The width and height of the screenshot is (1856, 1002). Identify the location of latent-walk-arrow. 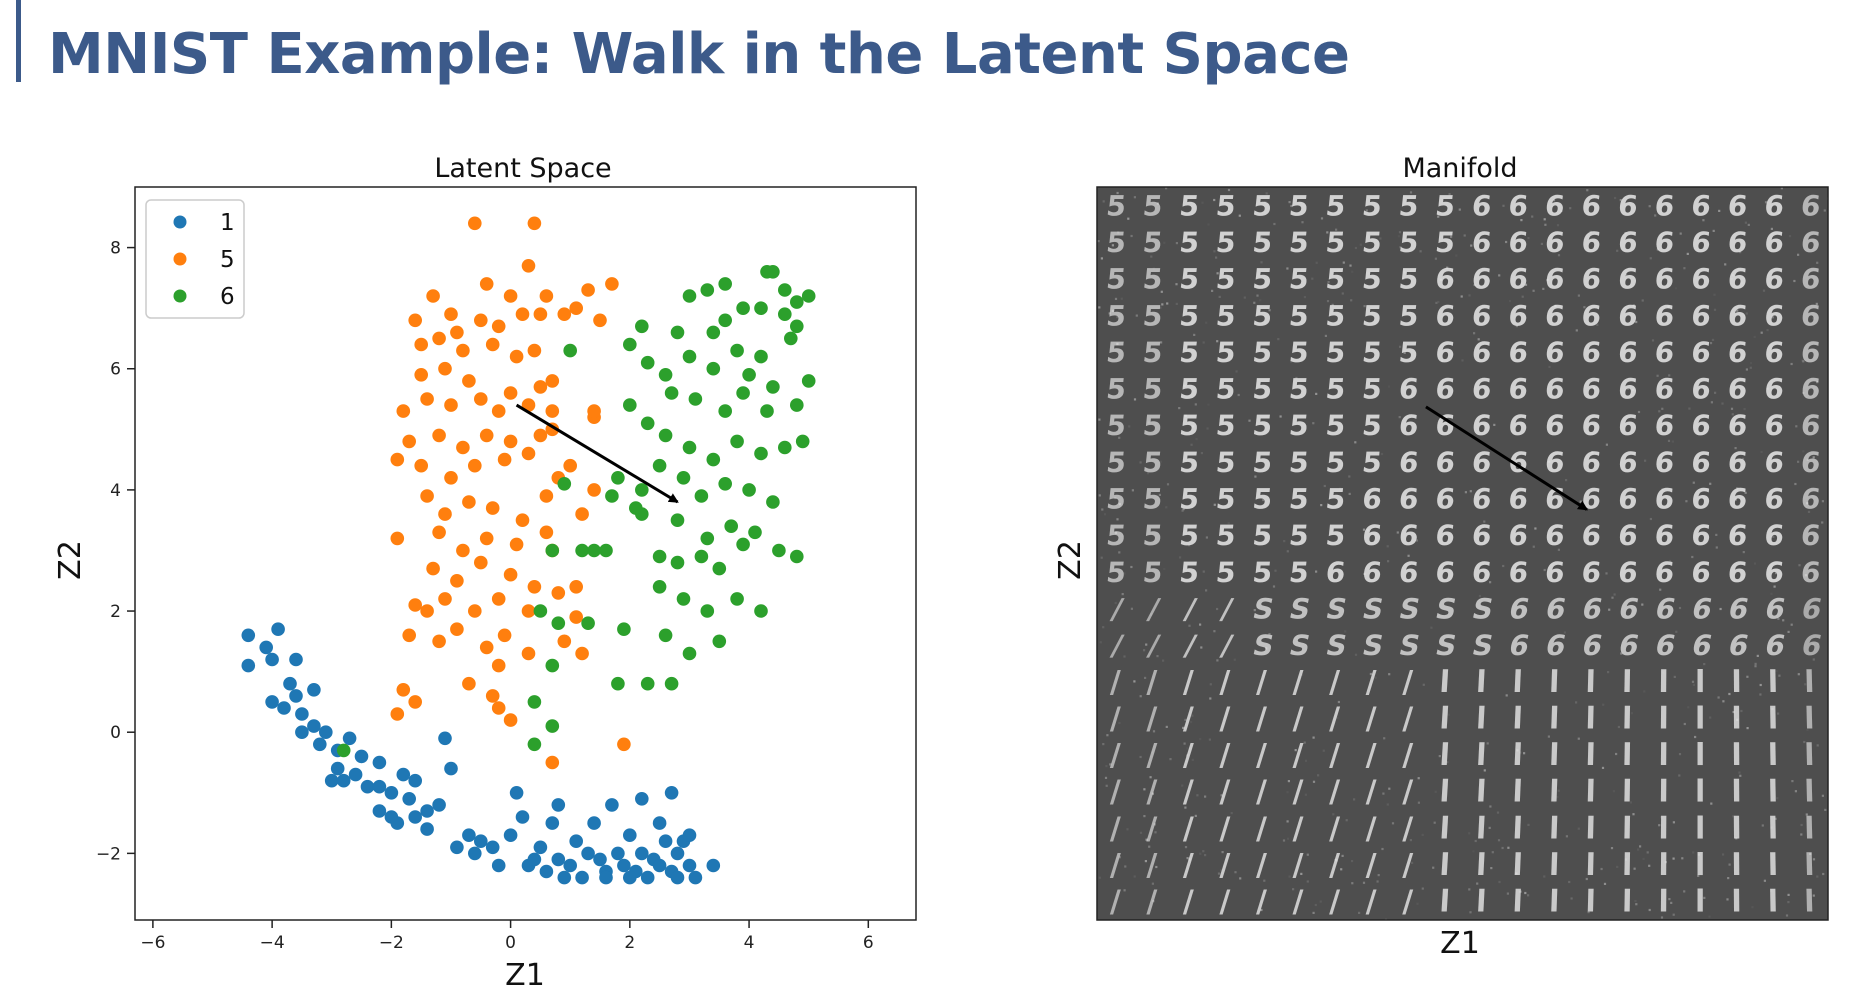
(597, 453).